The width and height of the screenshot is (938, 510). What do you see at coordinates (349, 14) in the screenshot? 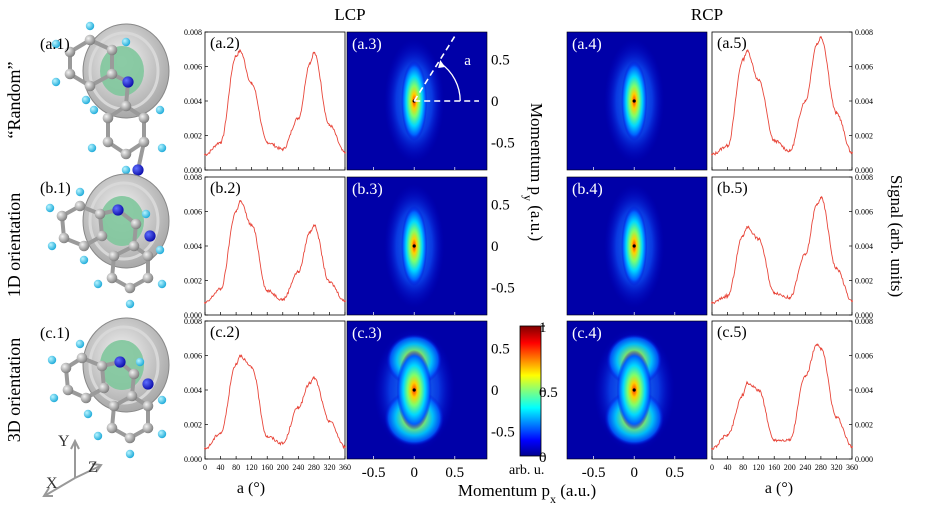
I see `column-title-lcp: LCP` at bounding box center [349, 14].